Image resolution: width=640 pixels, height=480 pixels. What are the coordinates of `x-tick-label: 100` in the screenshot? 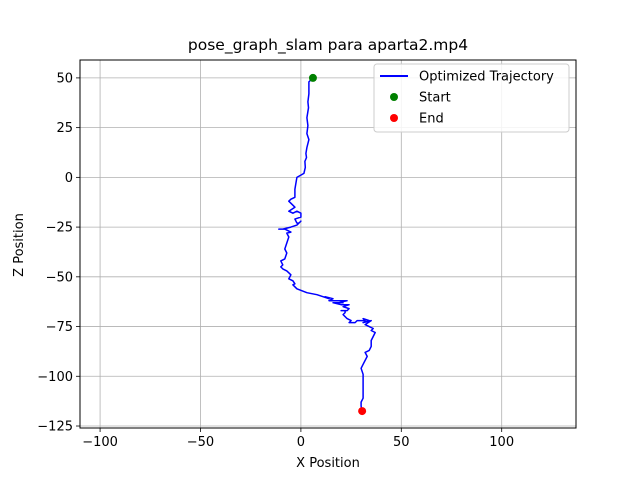 It's located at (501, 442).